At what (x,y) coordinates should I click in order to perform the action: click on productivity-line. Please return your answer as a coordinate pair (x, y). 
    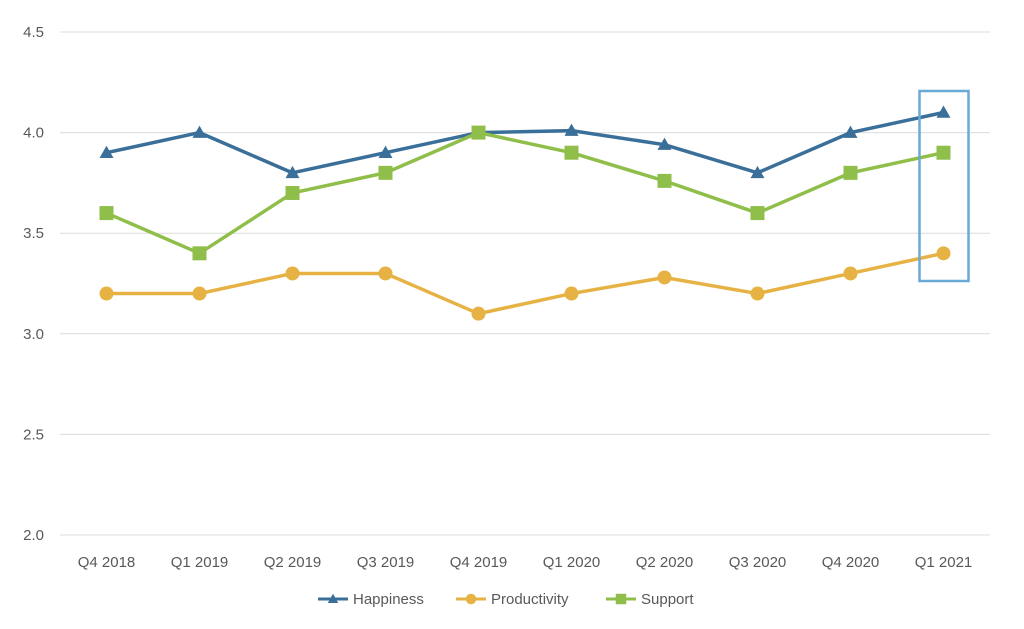
    Looking at the image, I should click on (525, 283).